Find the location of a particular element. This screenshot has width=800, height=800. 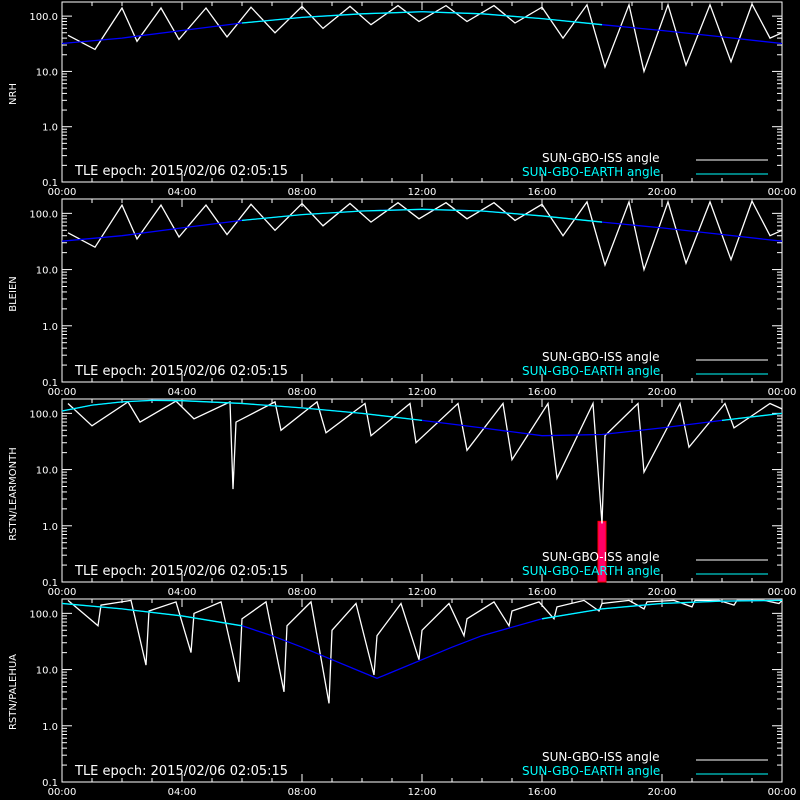

y-axis-label: NRH is located at coordinates (13, 94).